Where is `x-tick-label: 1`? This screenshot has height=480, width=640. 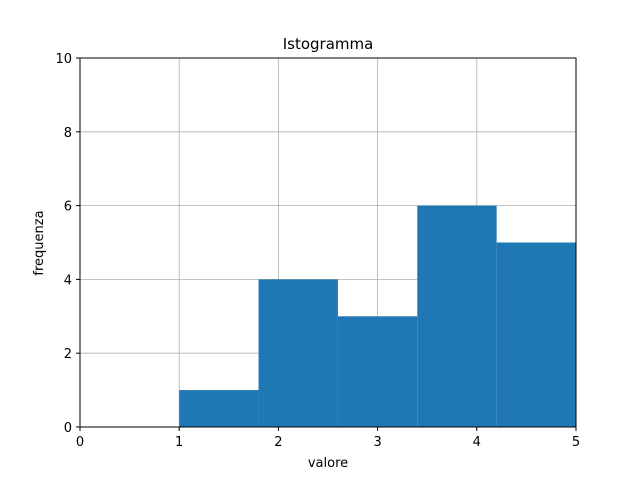
x-tick-label: 1 is located at coordinates (179, 442).